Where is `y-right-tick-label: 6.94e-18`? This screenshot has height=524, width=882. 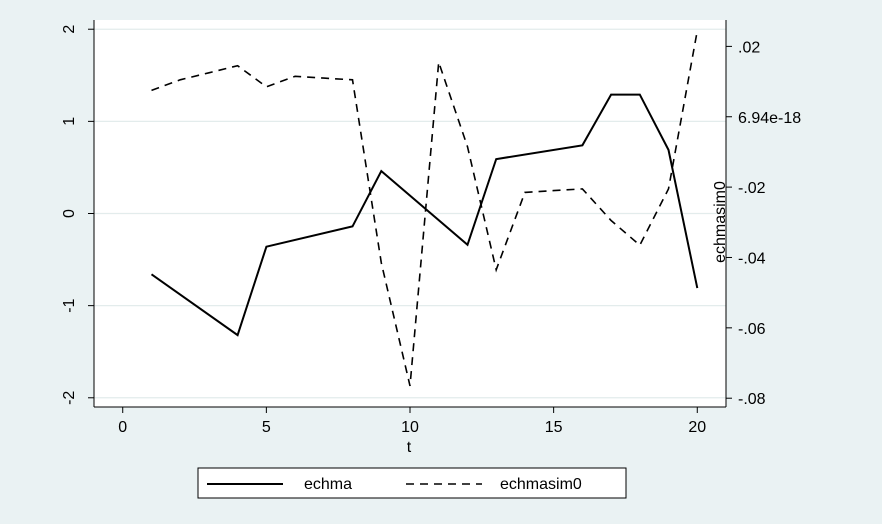
y-right-tick-label: 6.94e-18 is located at coordinates (769, 118).